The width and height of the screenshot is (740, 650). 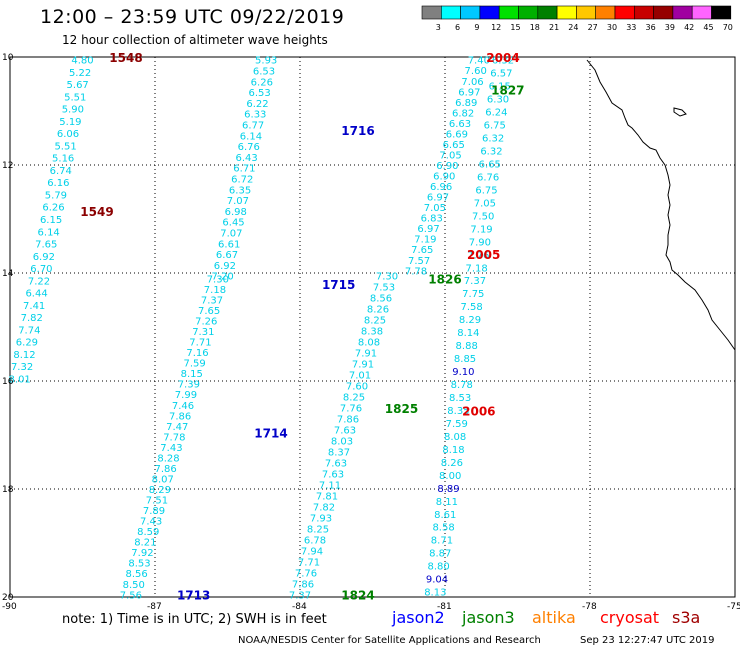 I want to click on swh-point: 7.74, so click(x=29, y=330).